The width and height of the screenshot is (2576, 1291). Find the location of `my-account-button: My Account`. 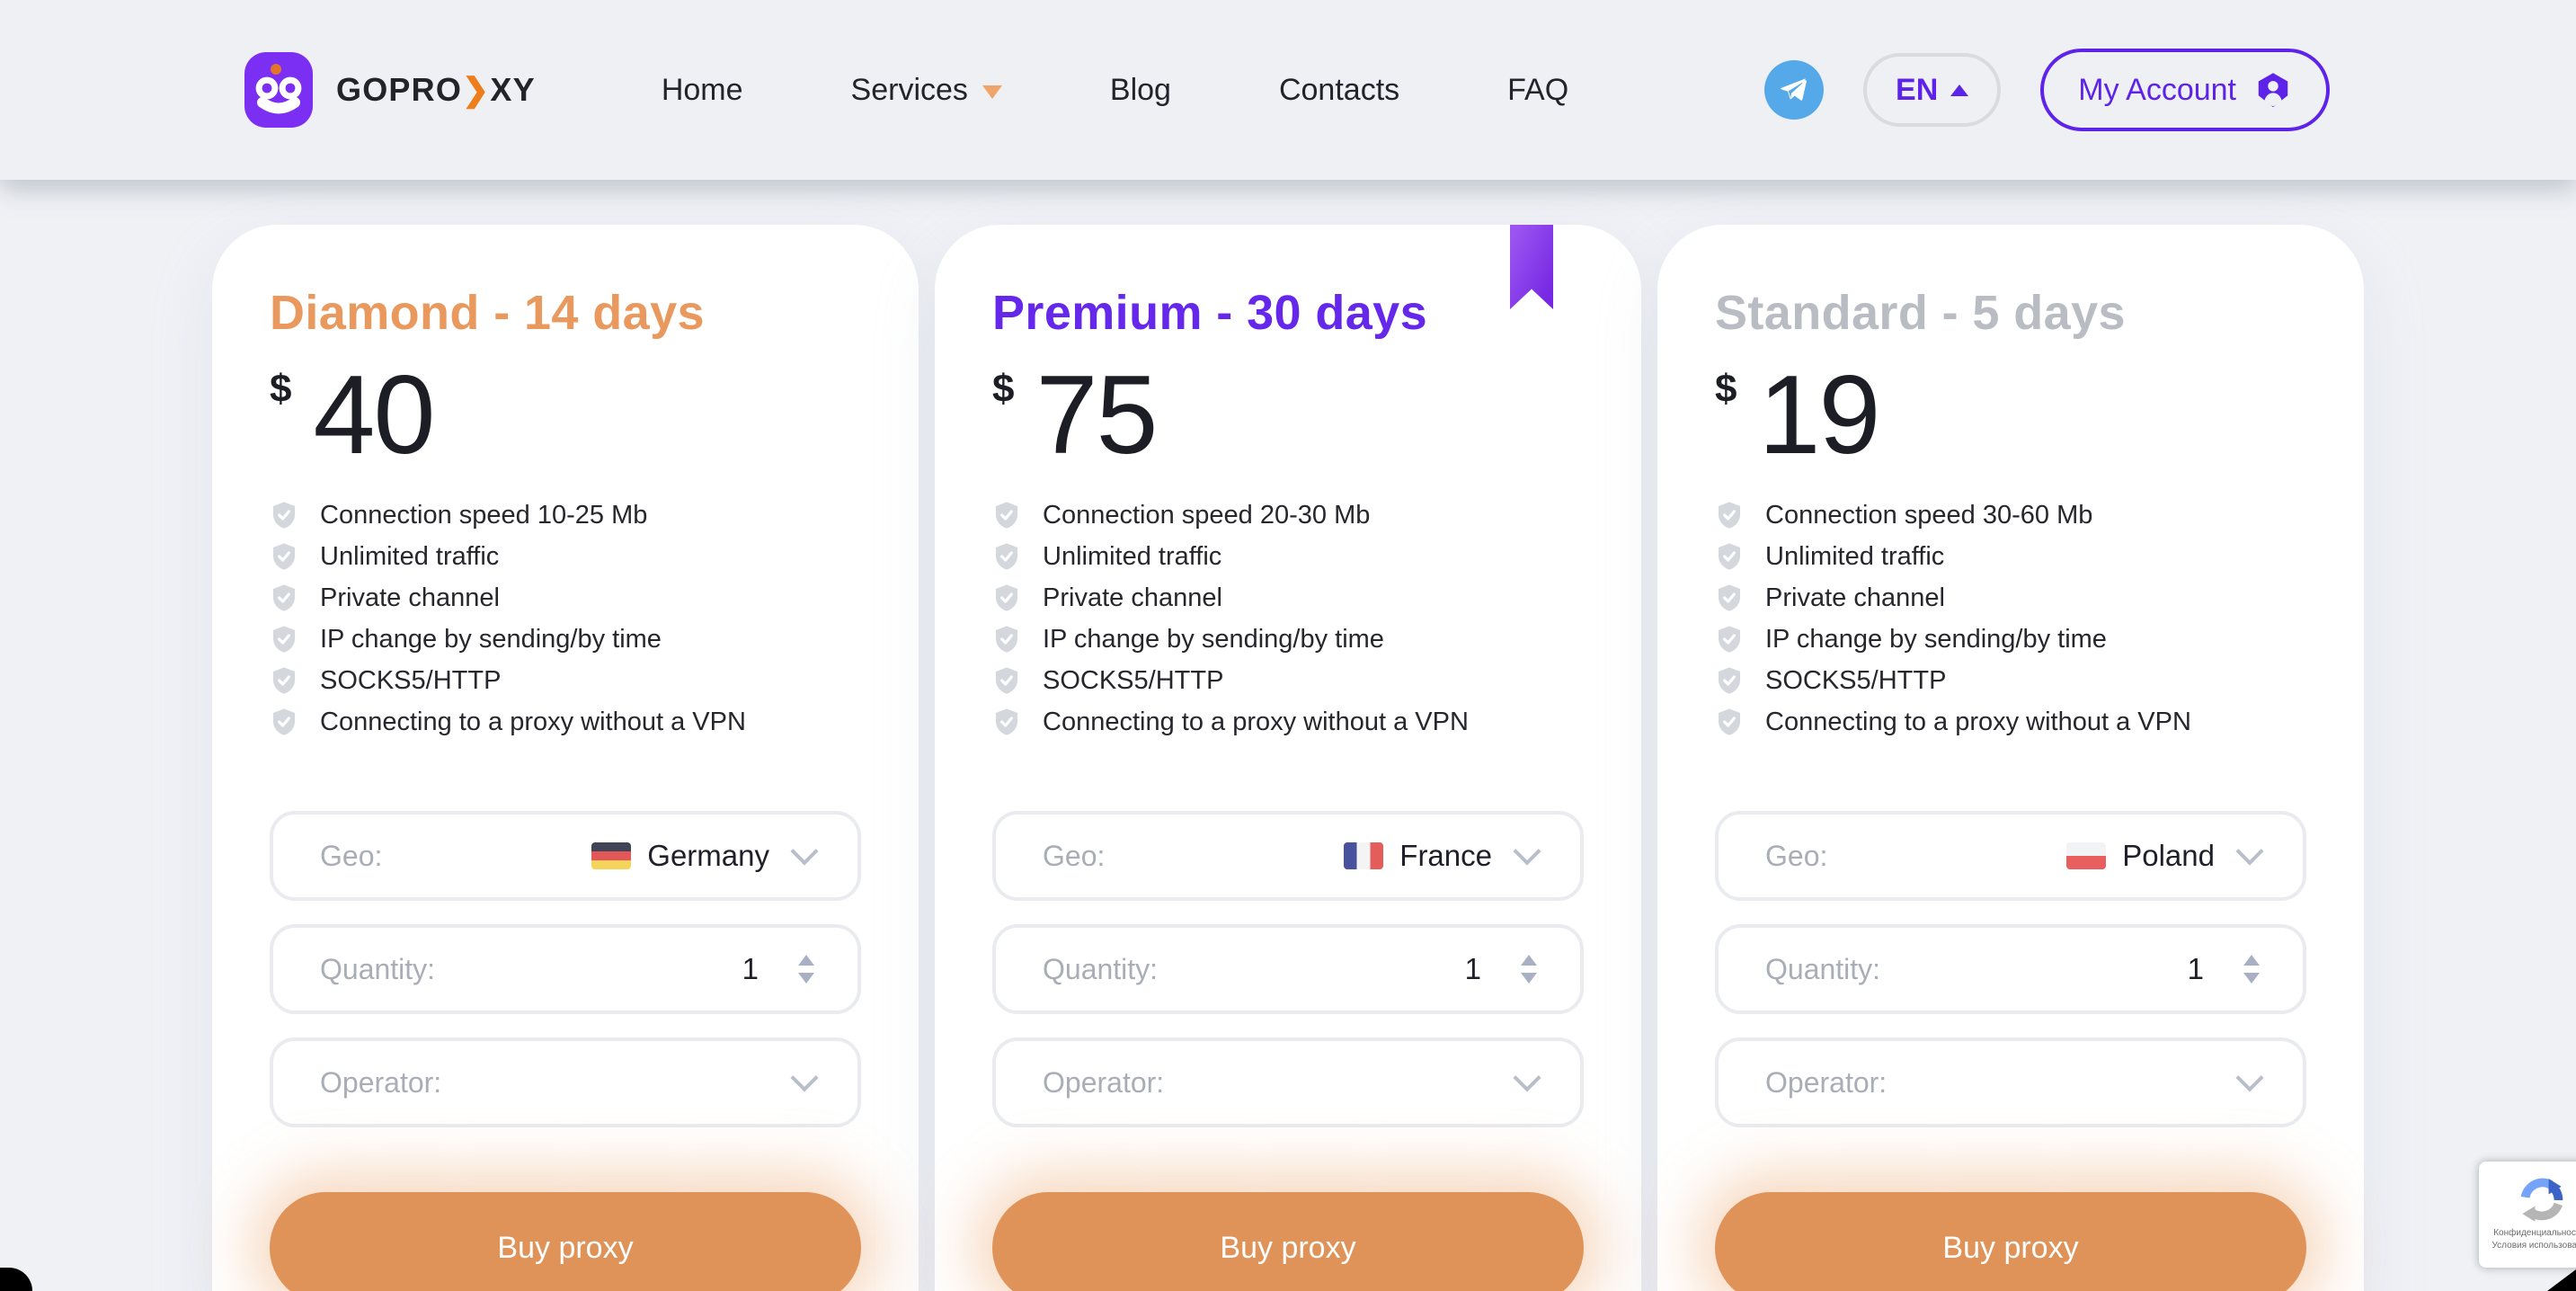

my-account-button: My Account is located at coordinates (2185, 90).